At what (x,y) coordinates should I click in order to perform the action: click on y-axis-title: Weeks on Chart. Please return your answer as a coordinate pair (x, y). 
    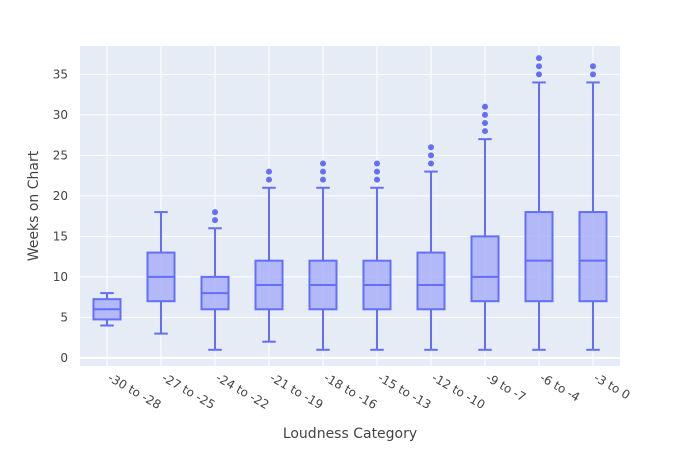
    Looking at the image, I should click on (34, 205).